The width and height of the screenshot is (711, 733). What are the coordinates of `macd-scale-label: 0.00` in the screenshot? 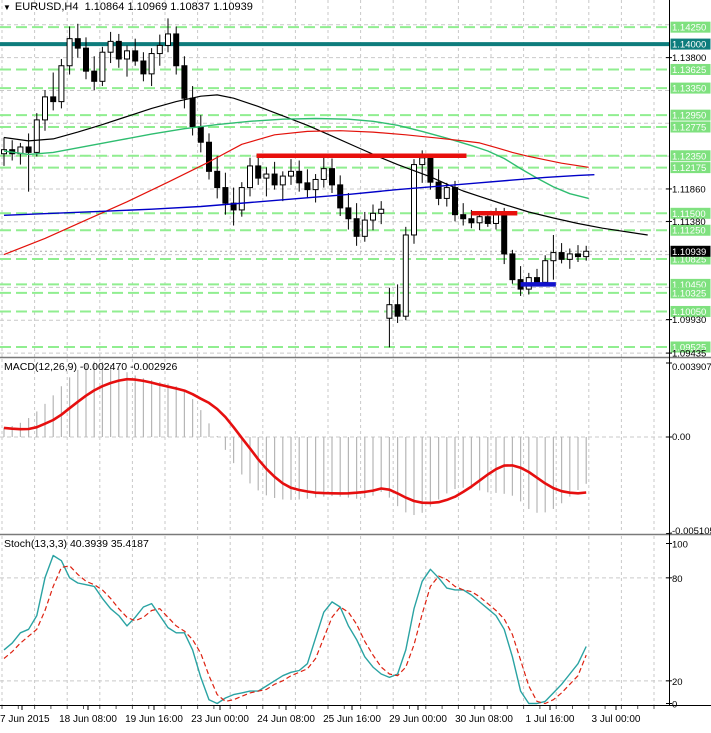 It's located at (681, 437).